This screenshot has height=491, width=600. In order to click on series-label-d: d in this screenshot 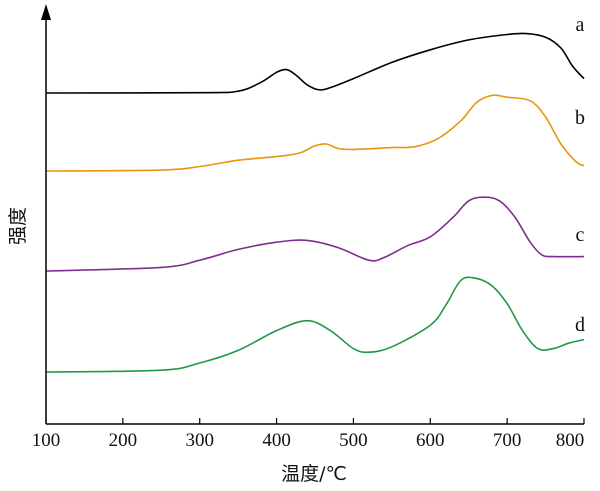, I will do `click(580, 325)`.